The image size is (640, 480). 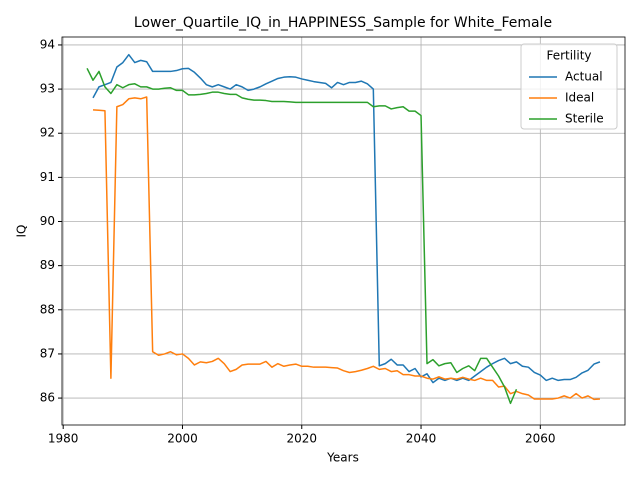 What do you see at coordinates (568, 56) in the screenshot?
I see `legend-title: Fertility` at bounding box center [568, 56].